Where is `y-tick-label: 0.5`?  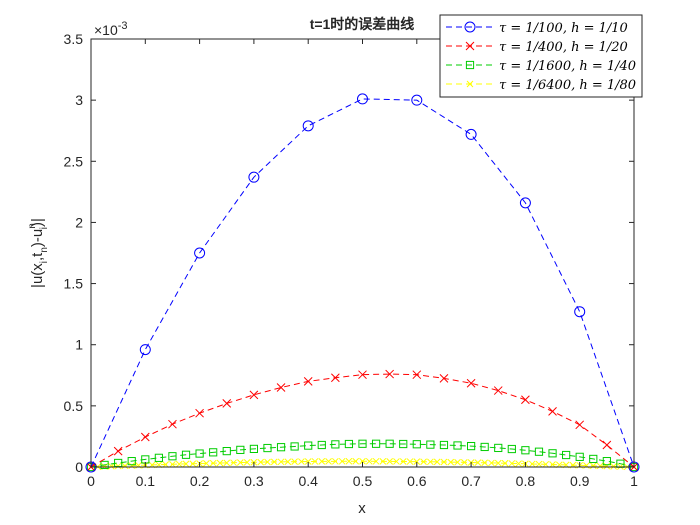
y-tick-label: 0.5 is located at coordinates (74, 406).